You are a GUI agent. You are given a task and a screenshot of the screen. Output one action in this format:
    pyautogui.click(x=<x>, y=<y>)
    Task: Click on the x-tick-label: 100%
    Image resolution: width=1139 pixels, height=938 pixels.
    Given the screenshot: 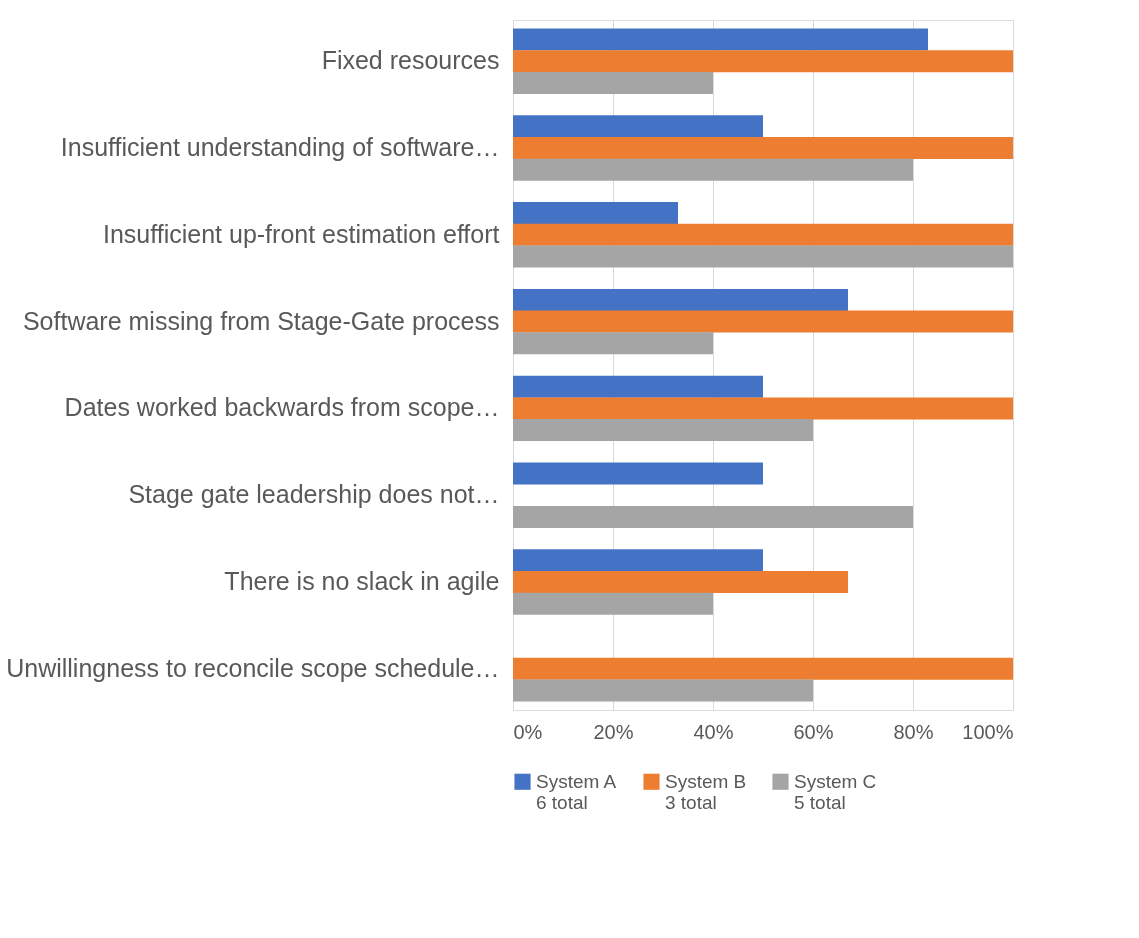 What is the action you would take?
    pyautogui.click(x=988, y=731)
    